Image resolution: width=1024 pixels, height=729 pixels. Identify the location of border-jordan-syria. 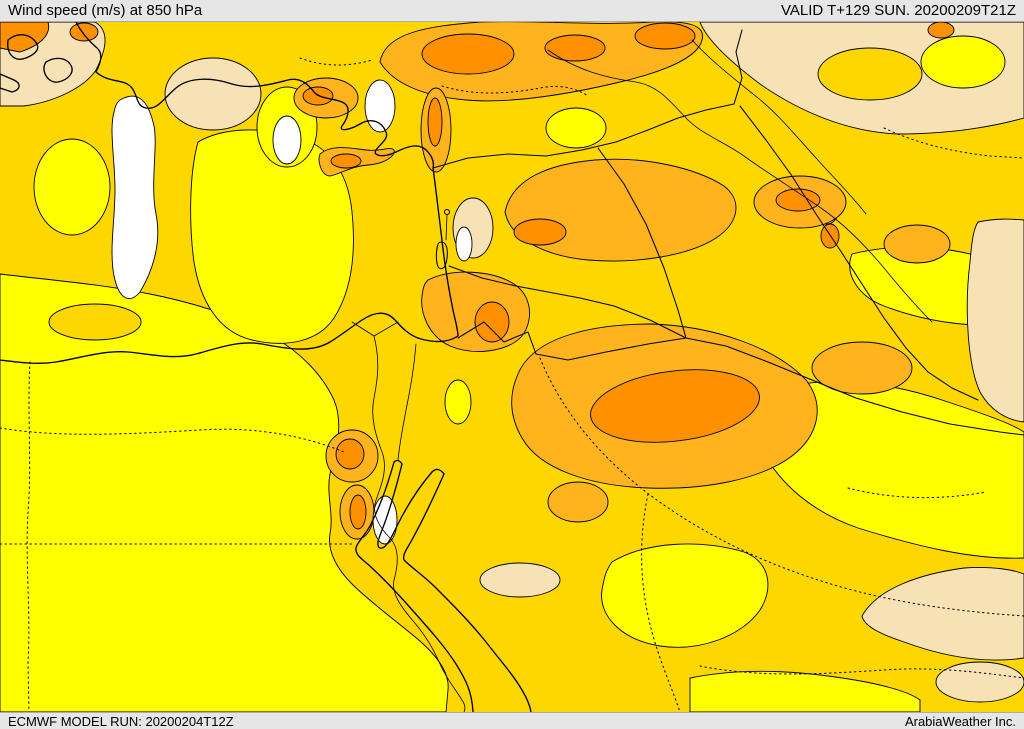
(567, 302).